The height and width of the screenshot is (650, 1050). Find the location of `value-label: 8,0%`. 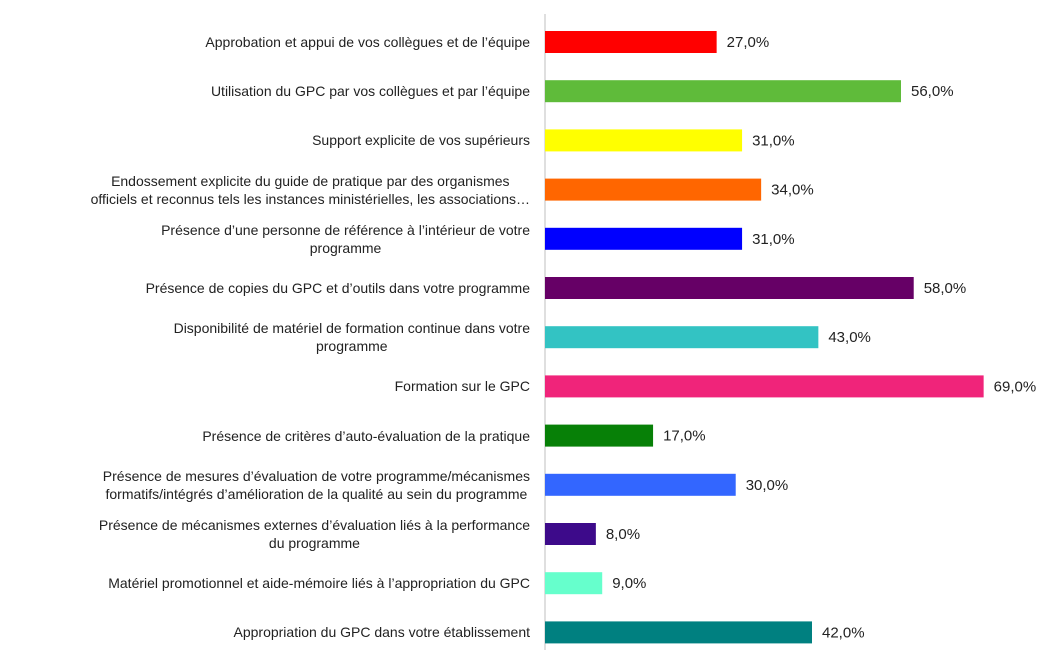

value-label: 8,0% is located at coordinates (623, 534).